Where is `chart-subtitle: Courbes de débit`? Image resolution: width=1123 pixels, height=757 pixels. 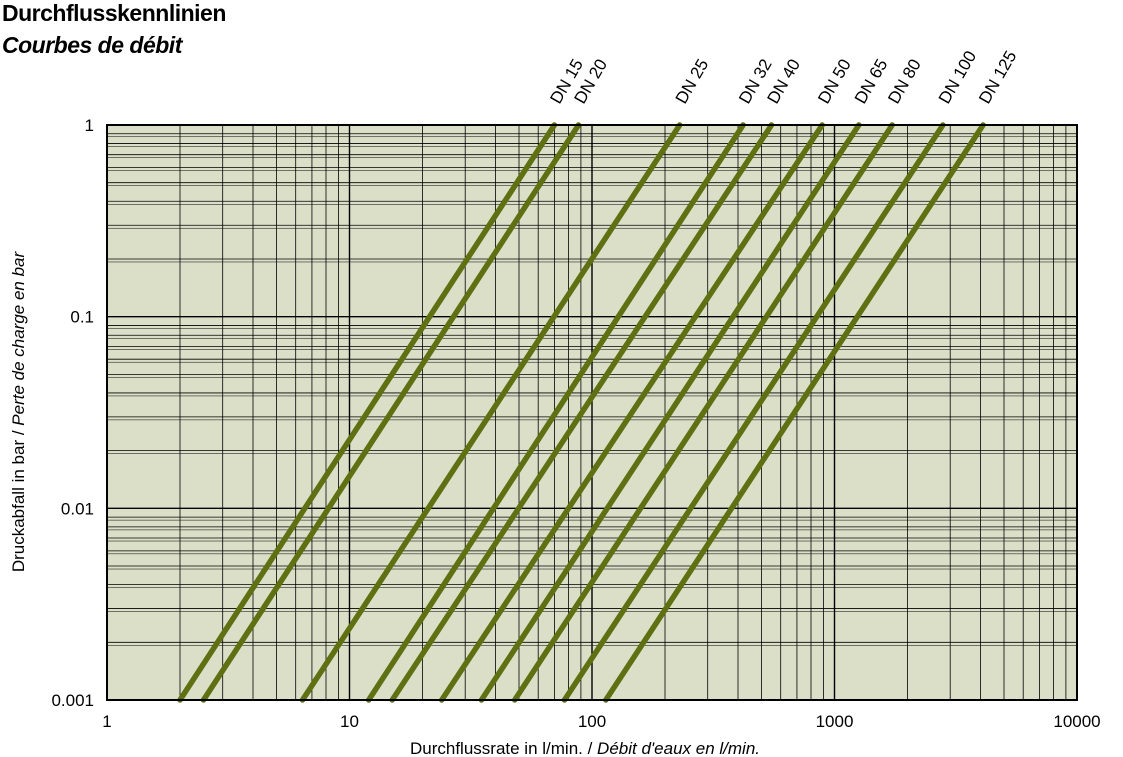 chart-subtitle: Courbes de débit is located at coordinates (92, 45).